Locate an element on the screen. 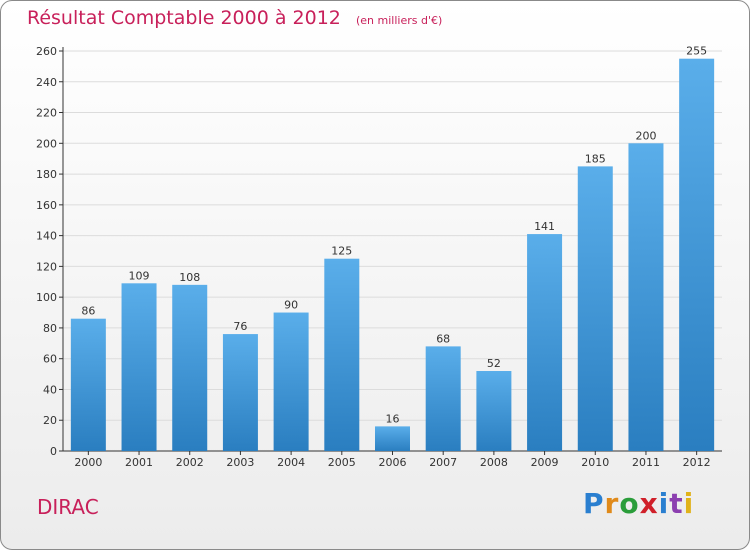 The height and width of the screenshot is (550, 750). x-tick-label: 2001 is located at coordinates (139, 462).